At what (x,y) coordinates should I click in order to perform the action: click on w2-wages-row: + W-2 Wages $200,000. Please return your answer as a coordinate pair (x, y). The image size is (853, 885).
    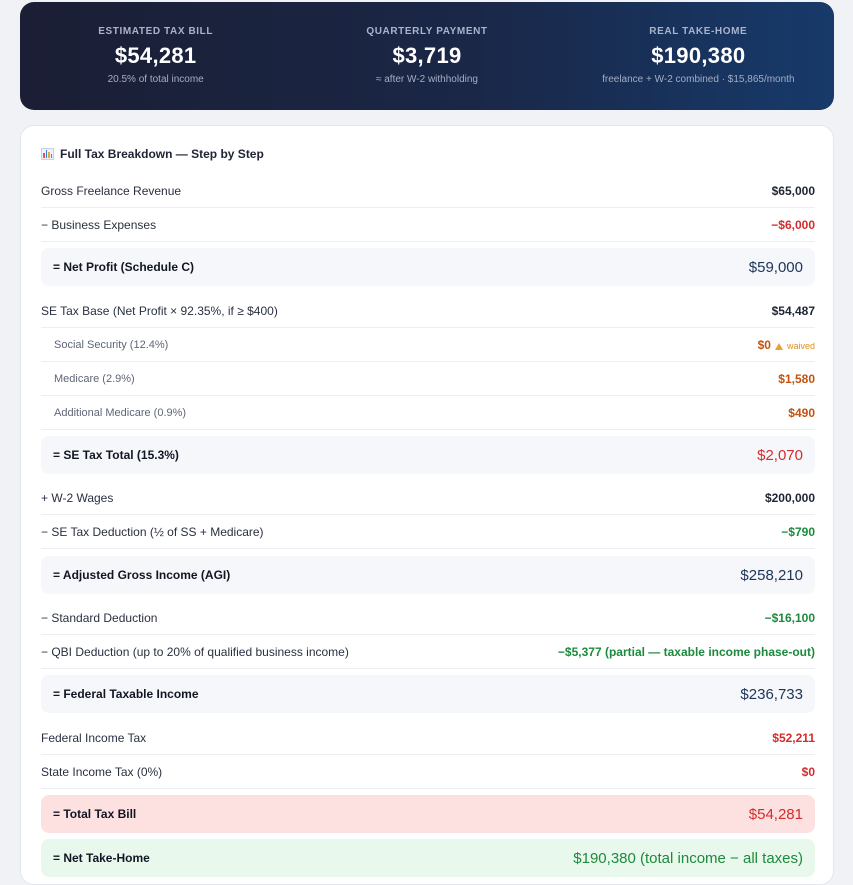
    Looking at the image, I should click on (428, 498).